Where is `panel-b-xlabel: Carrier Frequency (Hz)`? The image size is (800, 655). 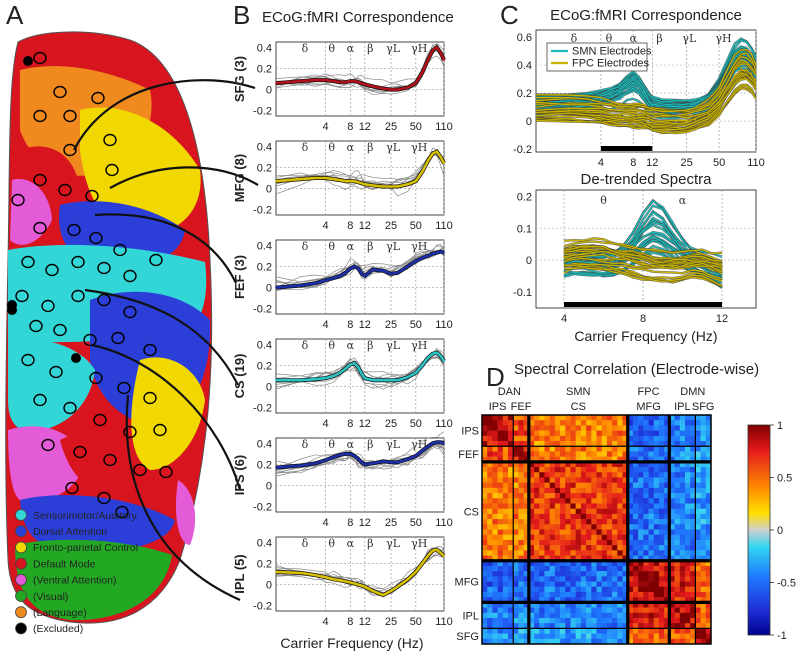
panel-b-xlabel: Carrier Frequency (Hz) is located at coordinates (351, 643).